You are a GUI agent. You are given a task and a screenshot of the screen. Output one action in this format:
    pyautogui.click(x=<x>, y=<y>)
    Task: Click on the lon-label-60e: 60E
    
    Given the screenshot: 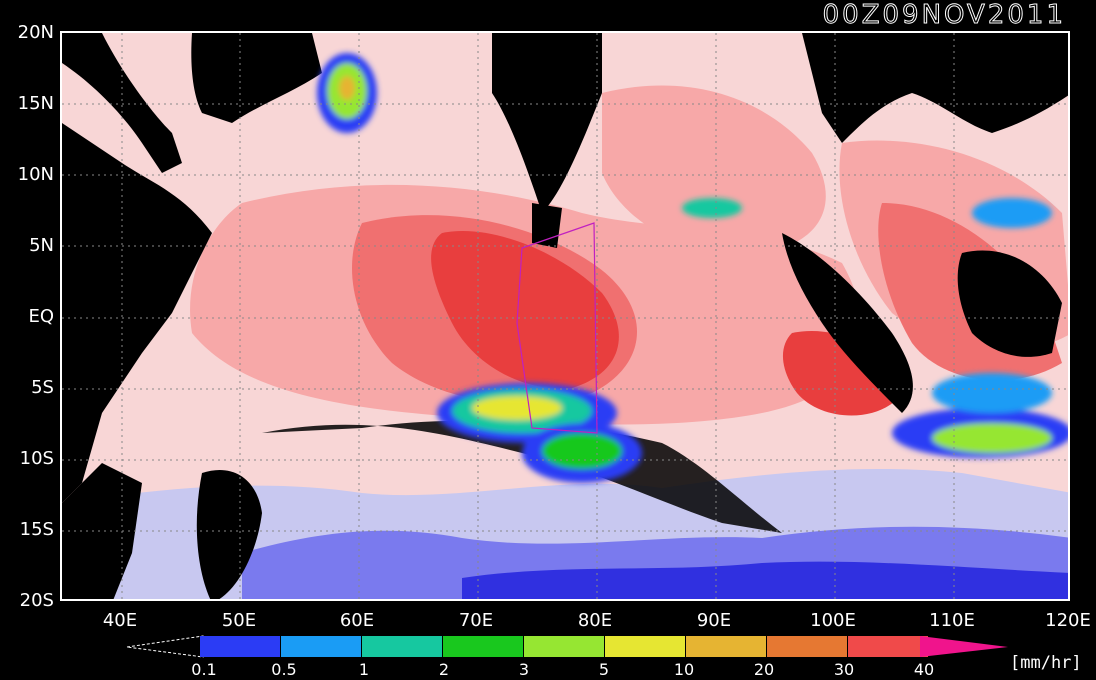 What is the action you would take?
    pyautogui.click(x=357, y=620)
    